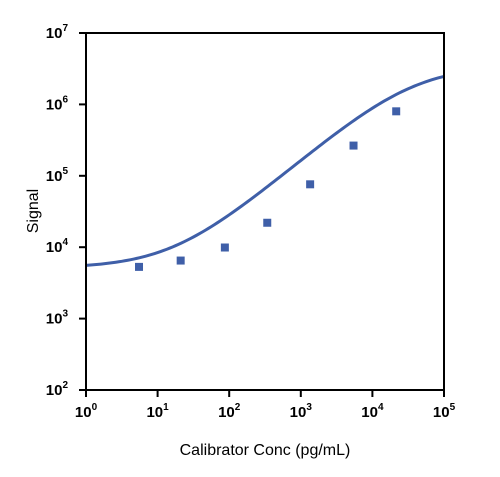 This screenshot has height=477, width=500. Describe the element at coordinates (57, 32) in the screenshot. I see `y-tick-label: 10⁷` at that location.